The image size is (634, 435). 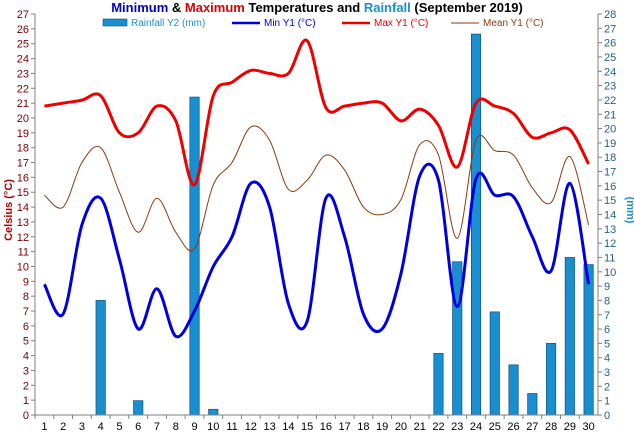 What do you see at coordinates (23, 89) in the screenshot?
I see `y-left-tick-label-22: 22` at bounding box center [23, 89].